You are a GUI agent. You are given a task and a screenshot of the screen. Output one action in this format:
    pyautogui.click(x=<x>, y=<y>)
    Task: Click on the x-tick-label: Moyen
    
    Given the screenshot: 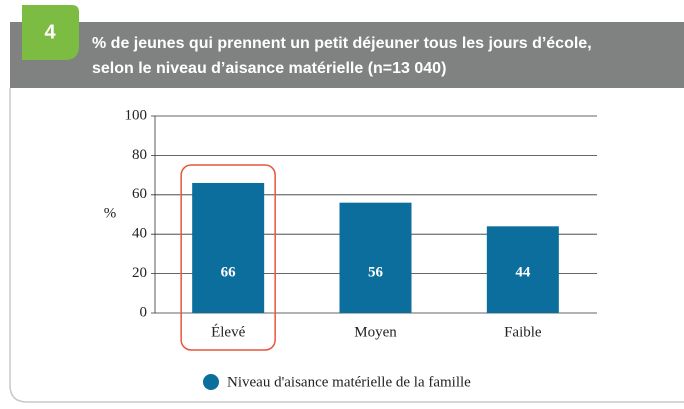 What is the action you would take?
    pyautogui.click(x=375, y=332)
    